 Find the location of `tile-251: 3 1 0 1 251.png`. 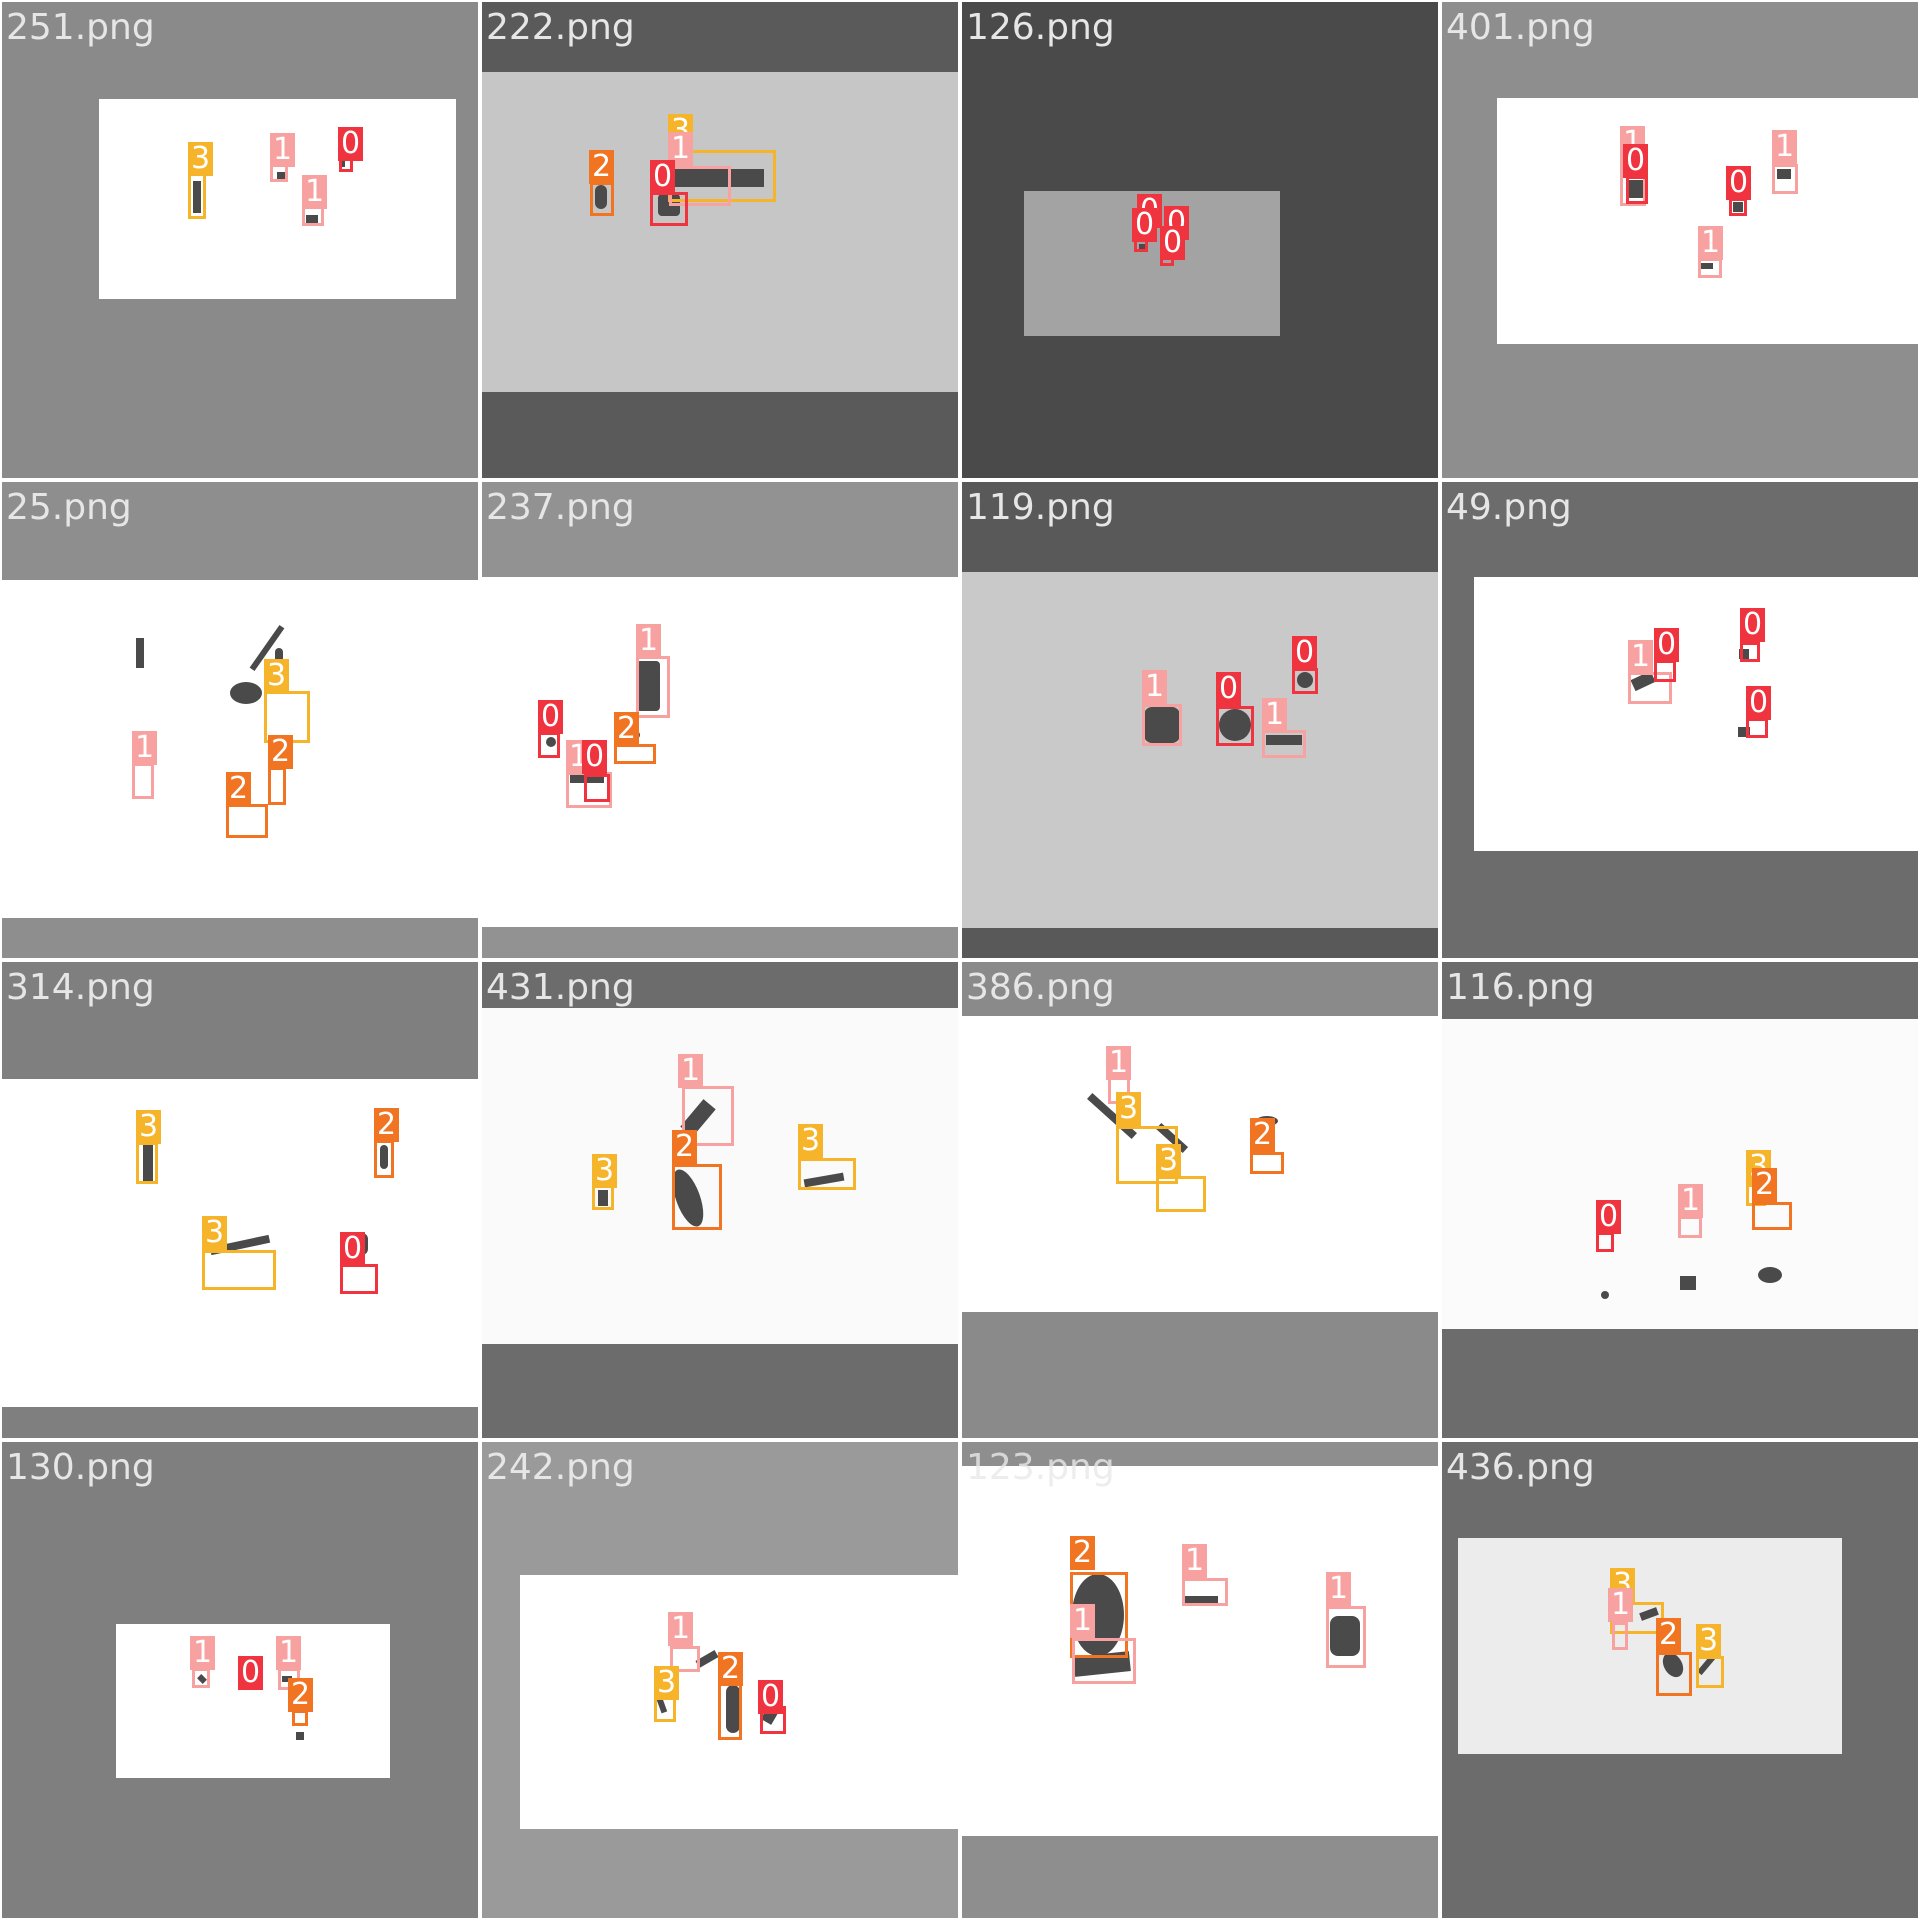

tile-251: 3 1 0 1 251.png is located at coordinates (240, 240).